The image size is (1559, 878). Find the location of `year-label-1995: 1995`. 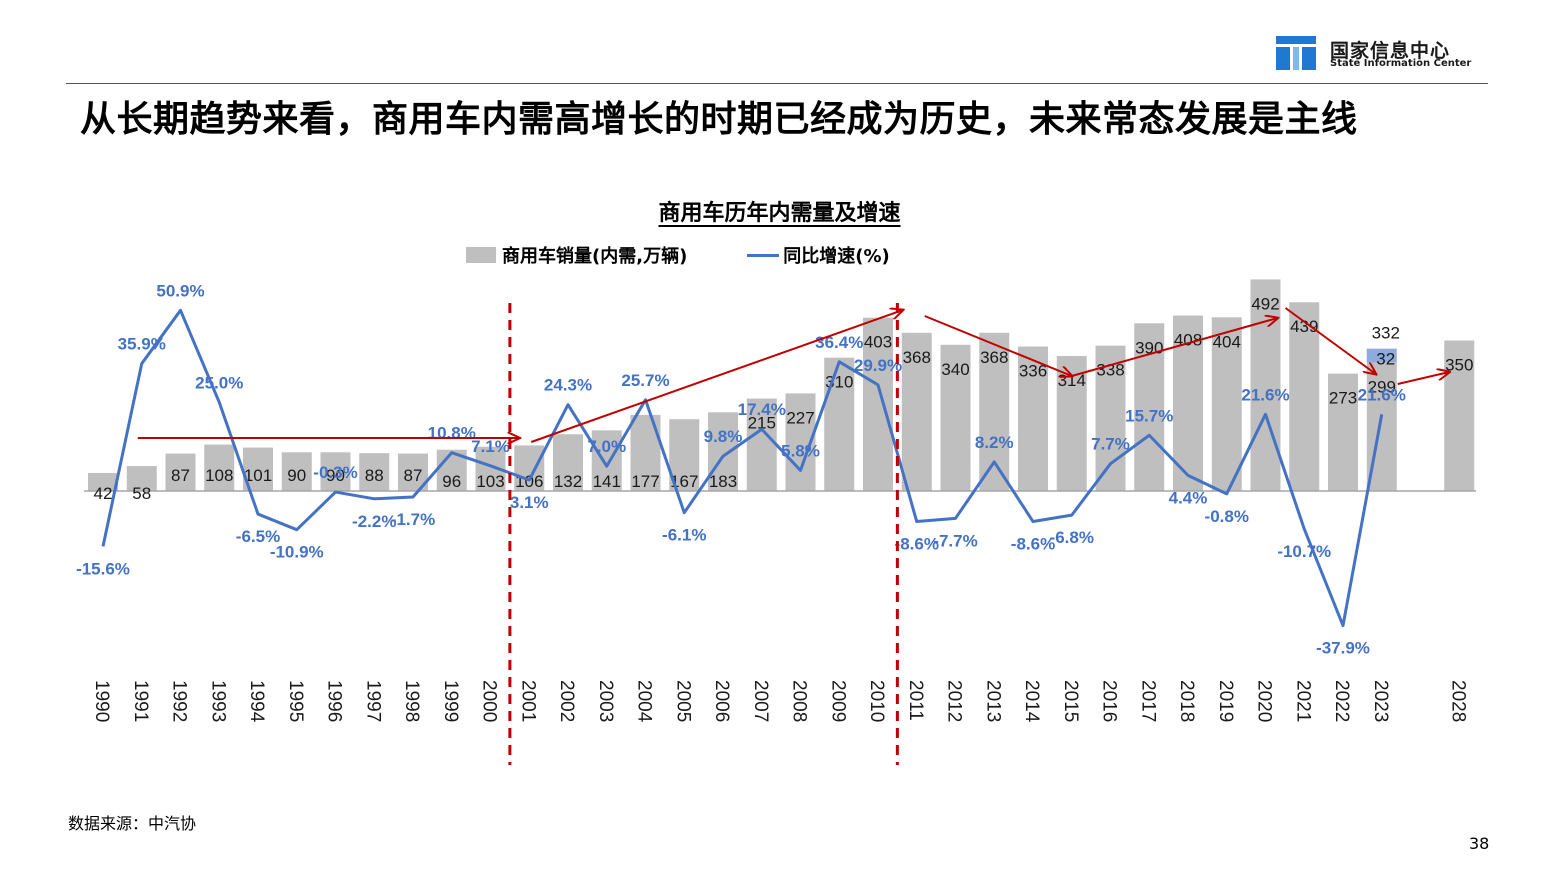

year-label-1995: 1995 is located at coordinates (295, 701).